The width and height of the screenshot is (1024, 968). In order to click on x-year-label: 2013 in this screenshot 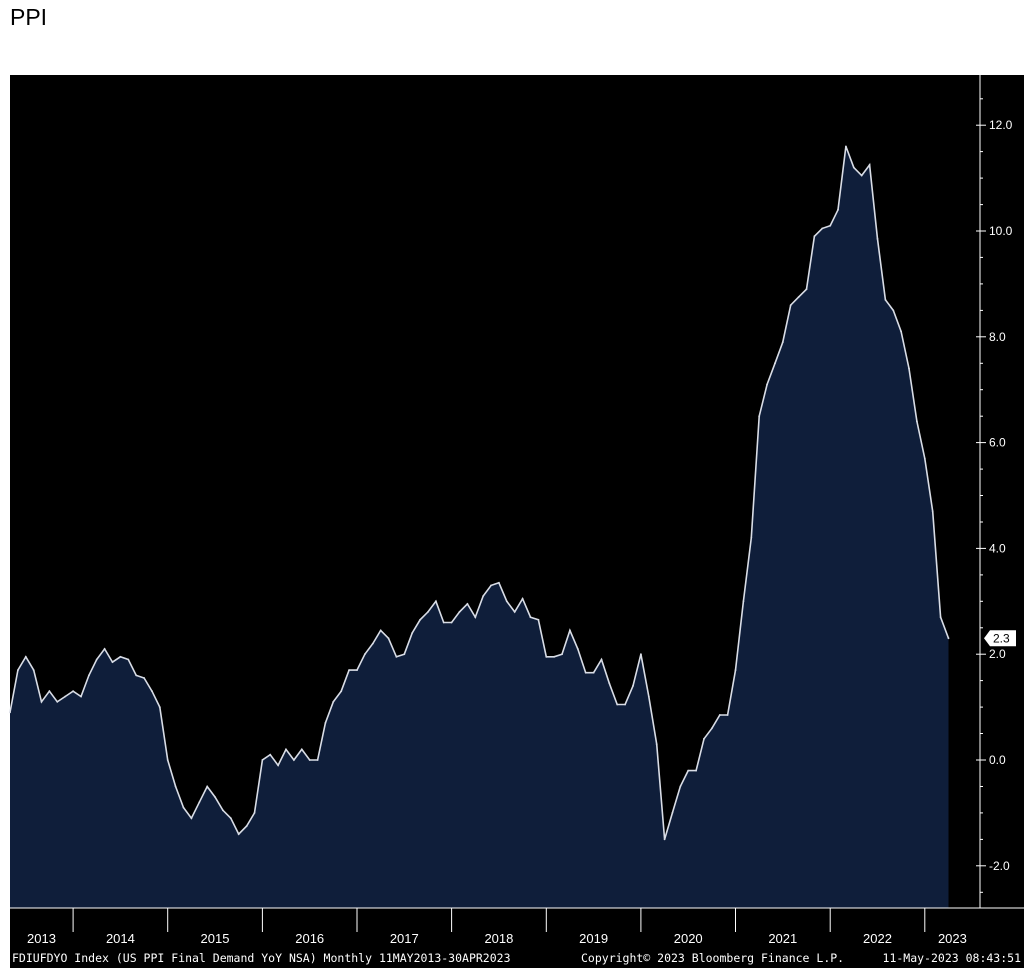, I will do `click(41, 938)`.